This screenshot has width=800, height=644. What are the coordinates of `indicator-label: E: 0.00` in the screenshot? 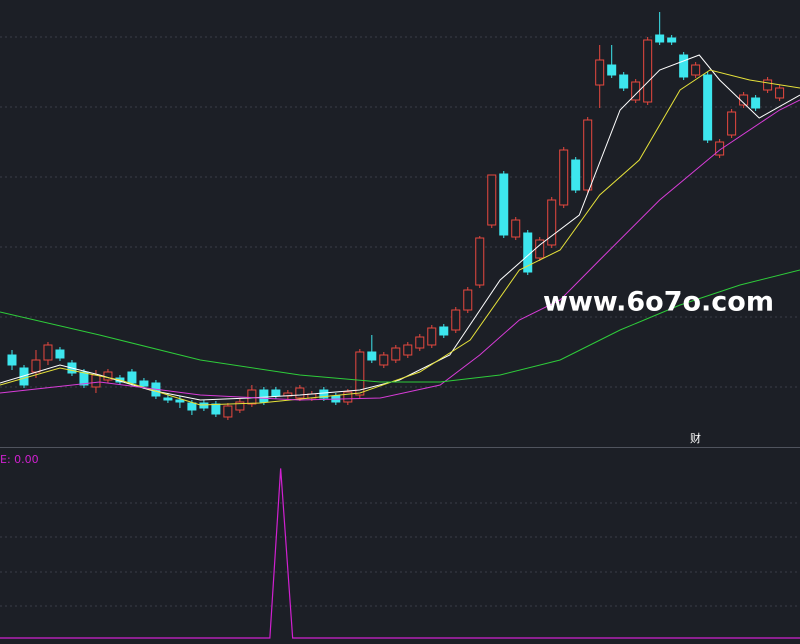 It's located at (19, 459).